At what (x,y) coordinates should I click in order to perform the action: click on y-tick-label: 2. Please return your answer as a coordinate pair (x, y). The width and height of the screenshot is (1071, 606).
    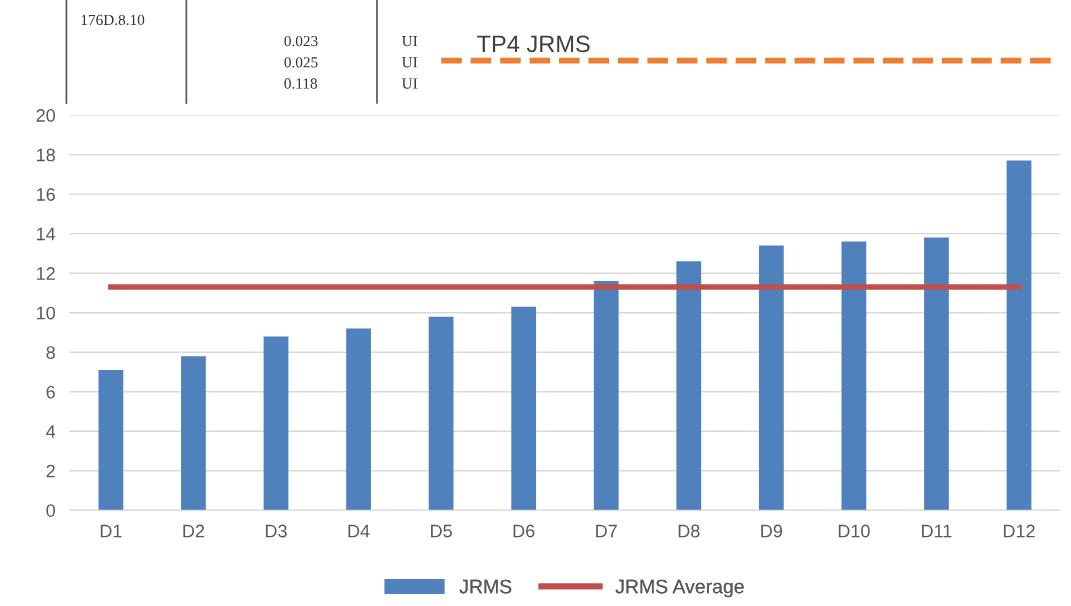
    Looking at the image, I should click on (50, 471).